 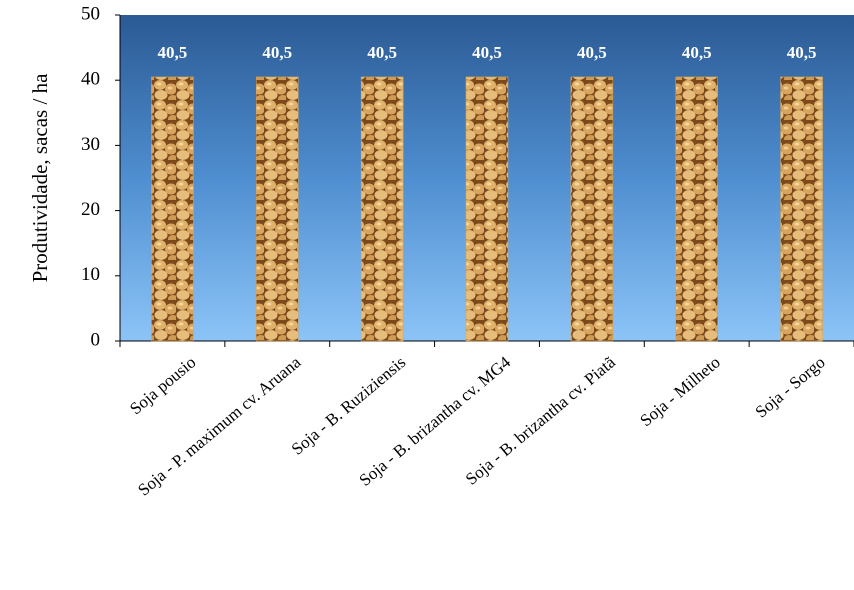 What do you see at coordinates (162, 386) in the screenshot?
I see `x-tick-label: Soja pousio` at bounding box center [162, 386].